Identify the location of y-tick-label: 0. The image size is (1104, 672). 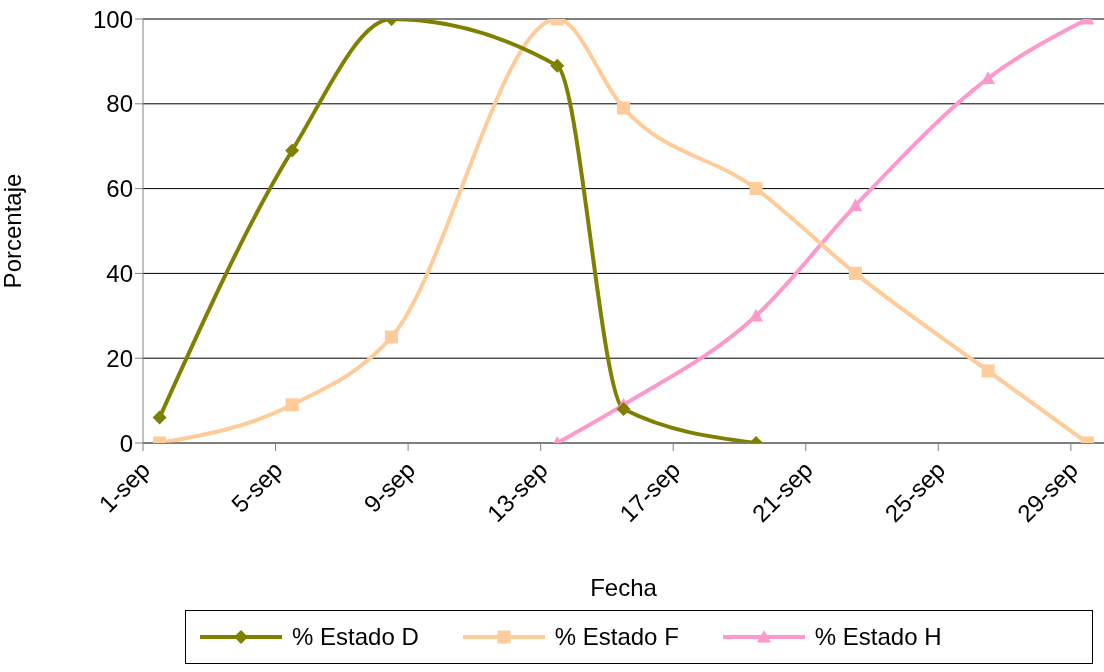
(126, 443).